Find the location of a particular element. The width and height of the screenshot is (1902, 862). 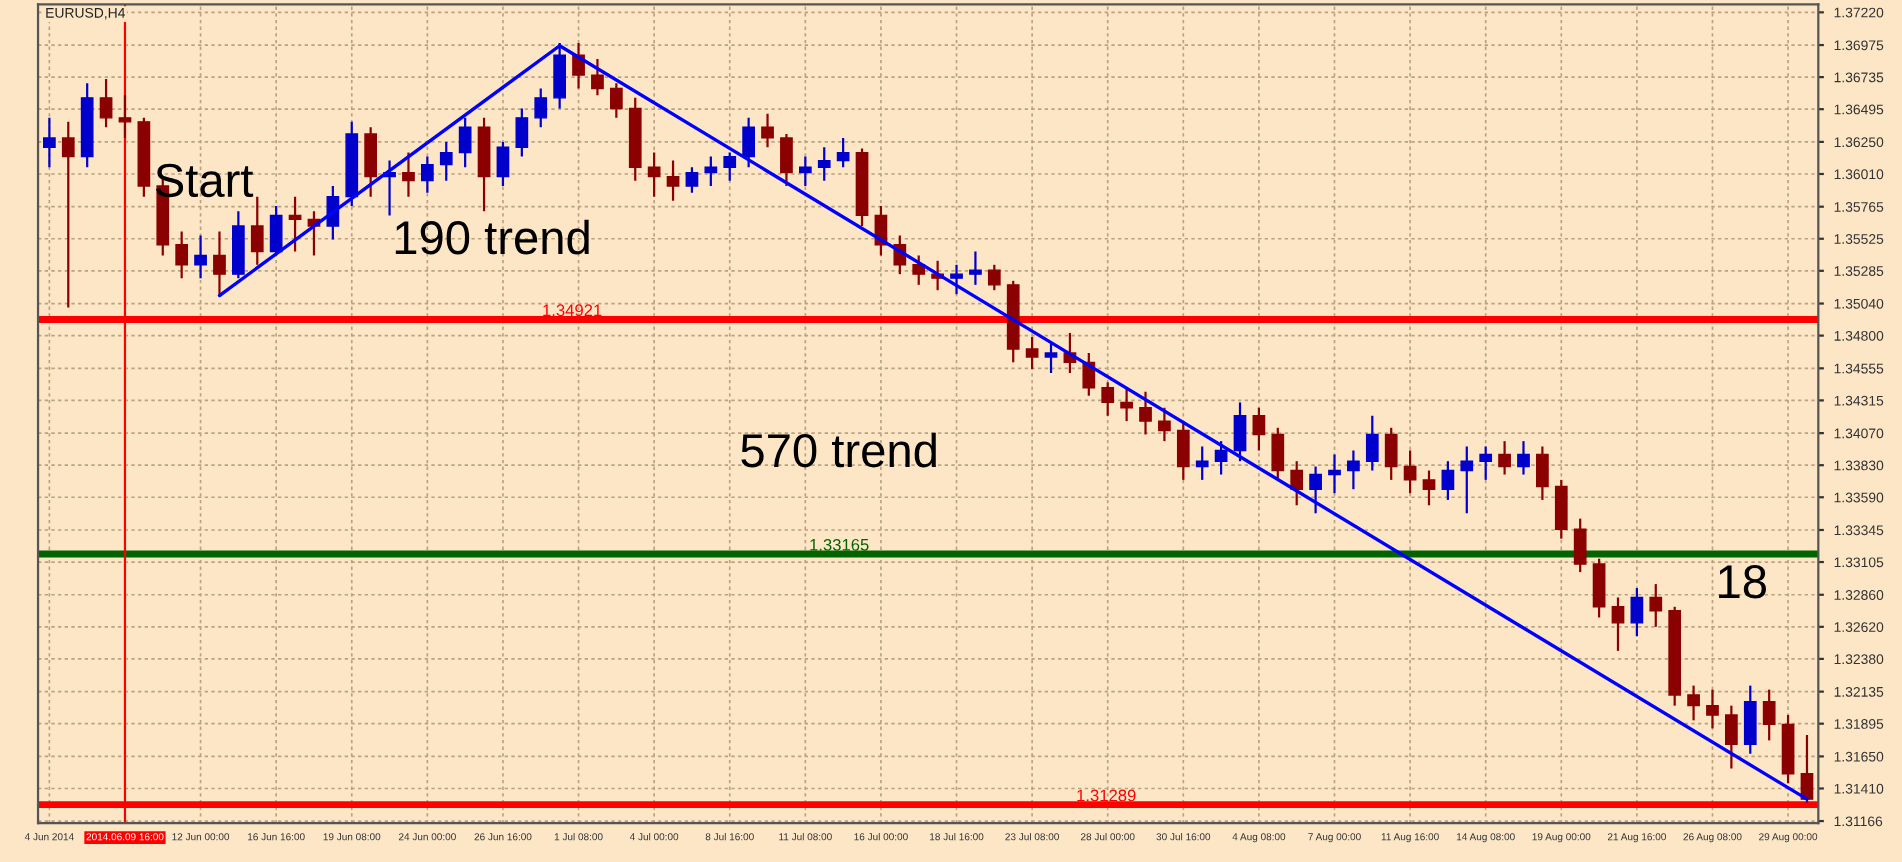

annotation: 190 trend is located at coordinates (492, 237).